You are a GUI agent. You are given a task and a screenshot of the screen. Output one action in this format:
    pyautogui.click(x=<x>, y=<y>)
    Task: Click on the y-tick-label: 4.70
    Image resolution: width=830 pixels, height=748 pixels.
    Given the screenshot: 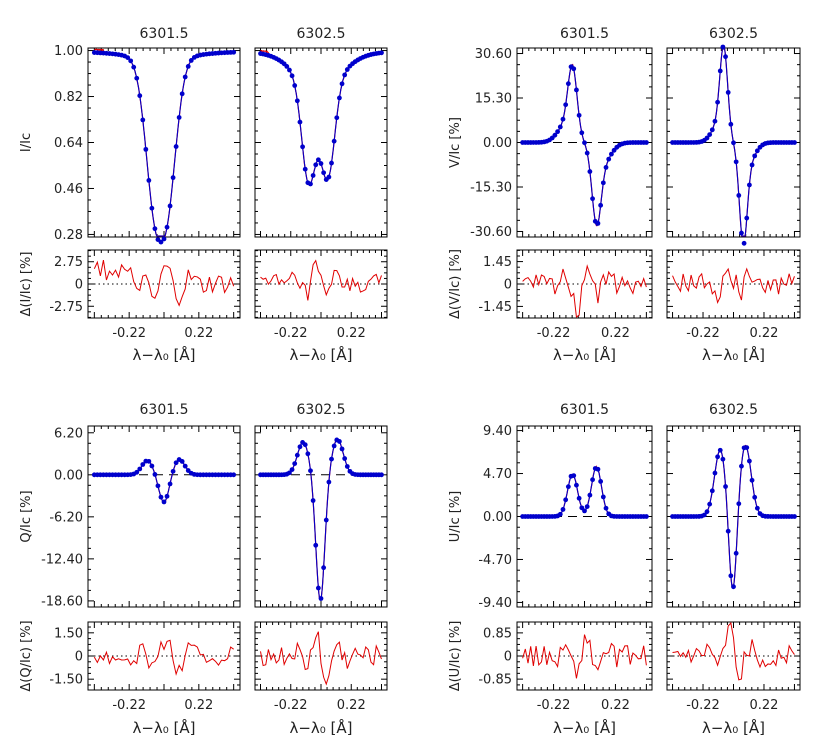 What is the action you would take?
    pyautogui.click(x=497, y=474)
    